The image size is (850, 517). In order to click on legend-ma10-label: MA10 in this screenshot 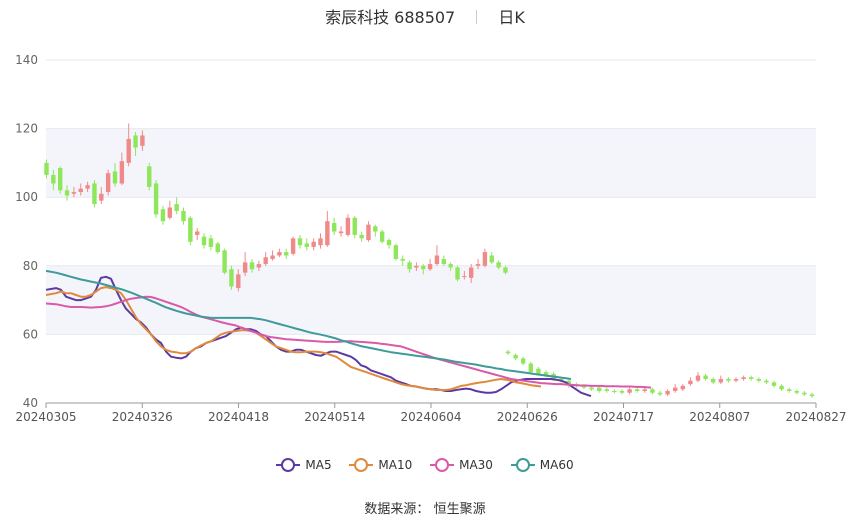, I will do `click(395, 465)`.